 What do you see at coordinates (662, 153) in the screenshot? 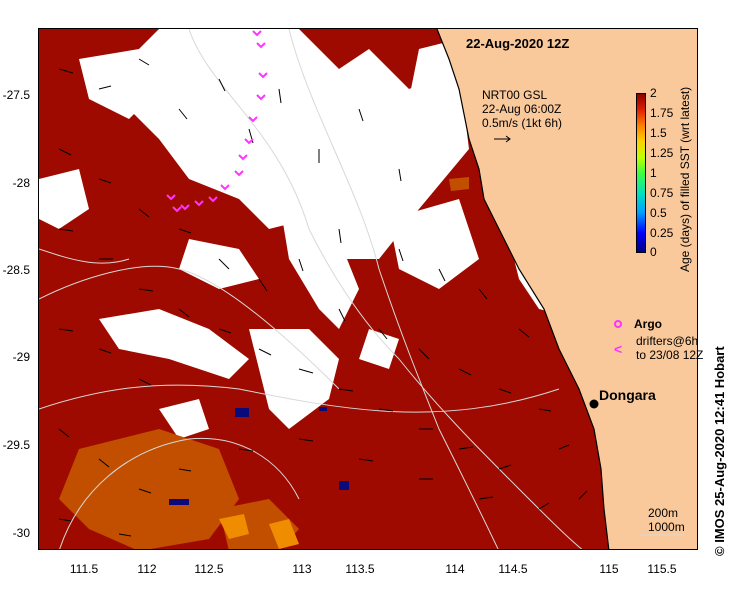
I see `colorbar-tick: 1.25` at bounding box center [662, 153].